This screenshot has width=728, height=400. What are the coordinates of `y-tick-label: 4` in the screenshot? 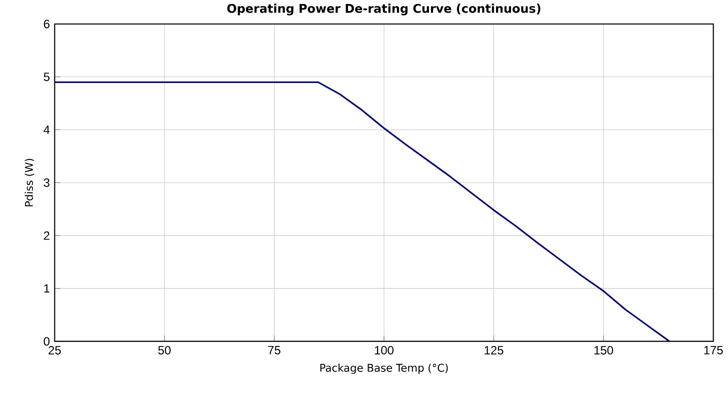 It's located at (47, 130).